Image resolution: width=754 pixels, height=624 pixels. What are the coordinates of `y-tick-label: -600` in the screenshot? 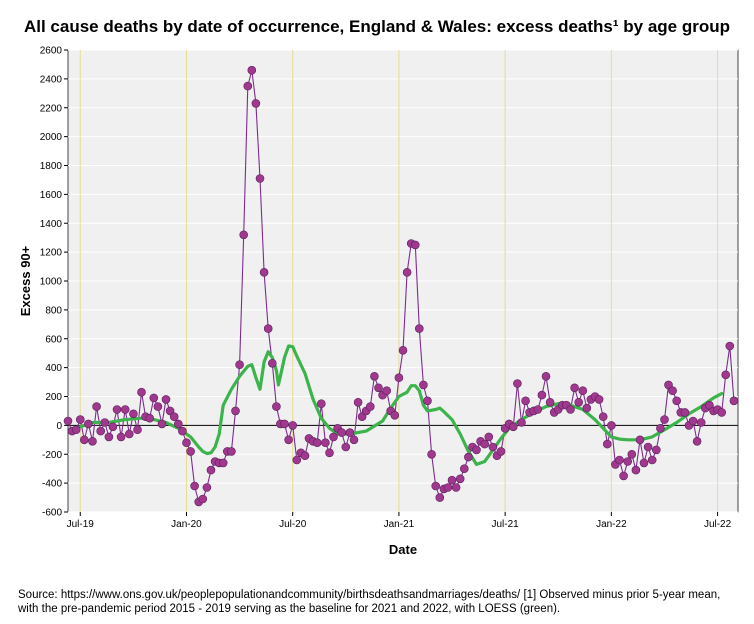 It's located at (52, 513).